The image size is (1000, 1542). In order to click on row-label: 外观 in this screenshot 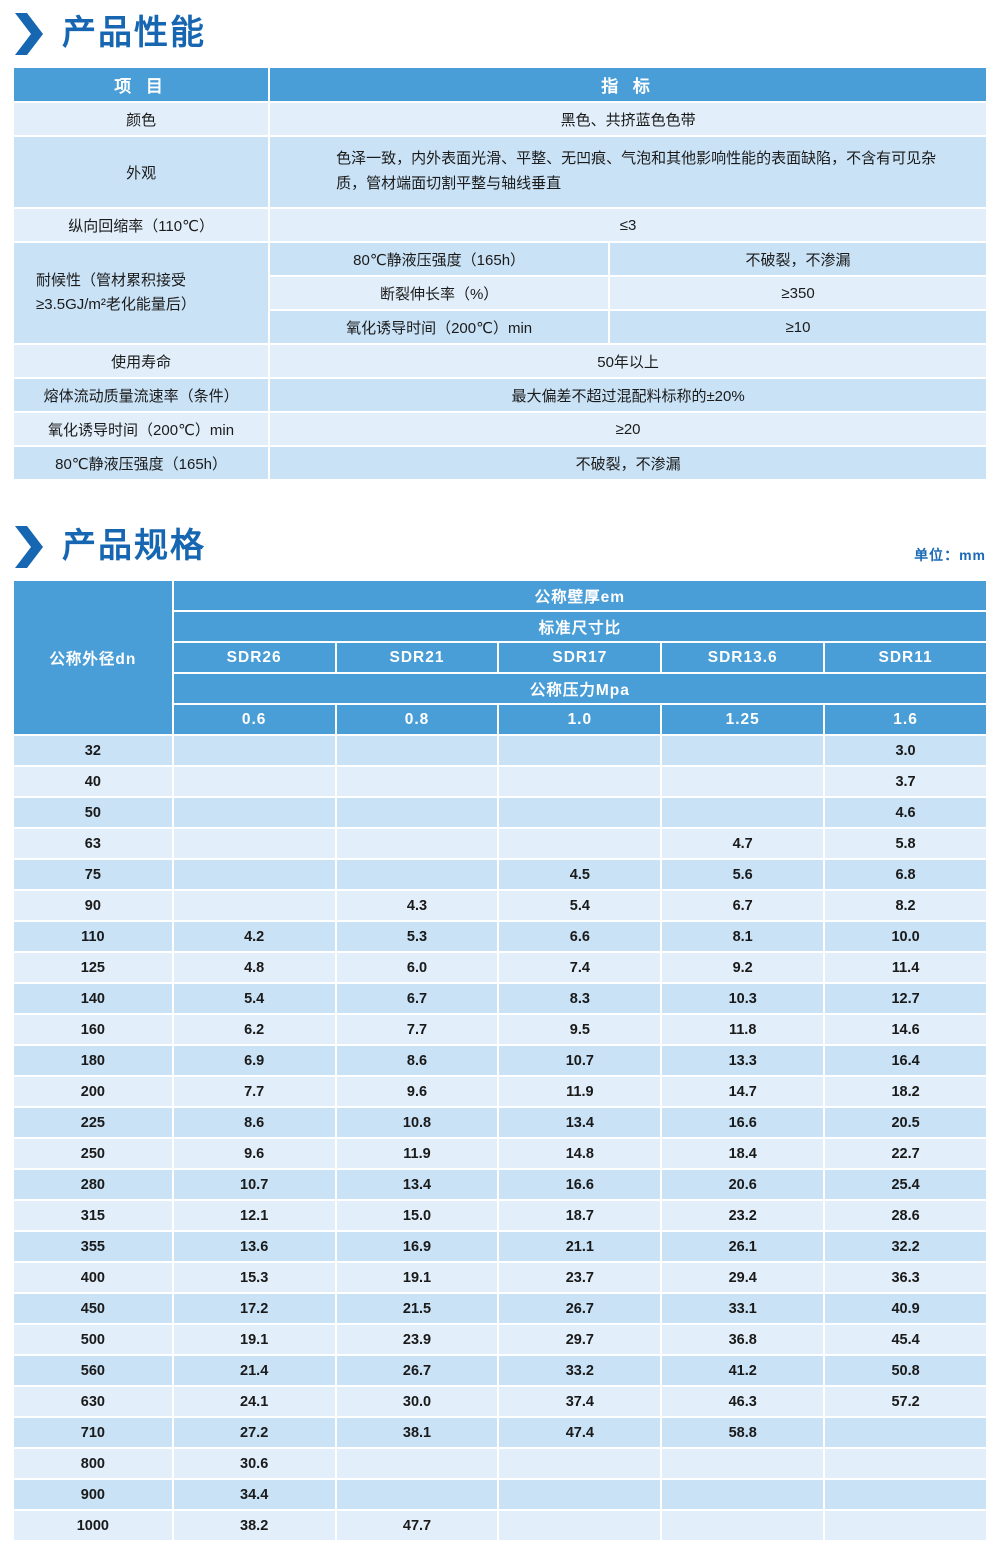, I will do `click(141, 172)`.